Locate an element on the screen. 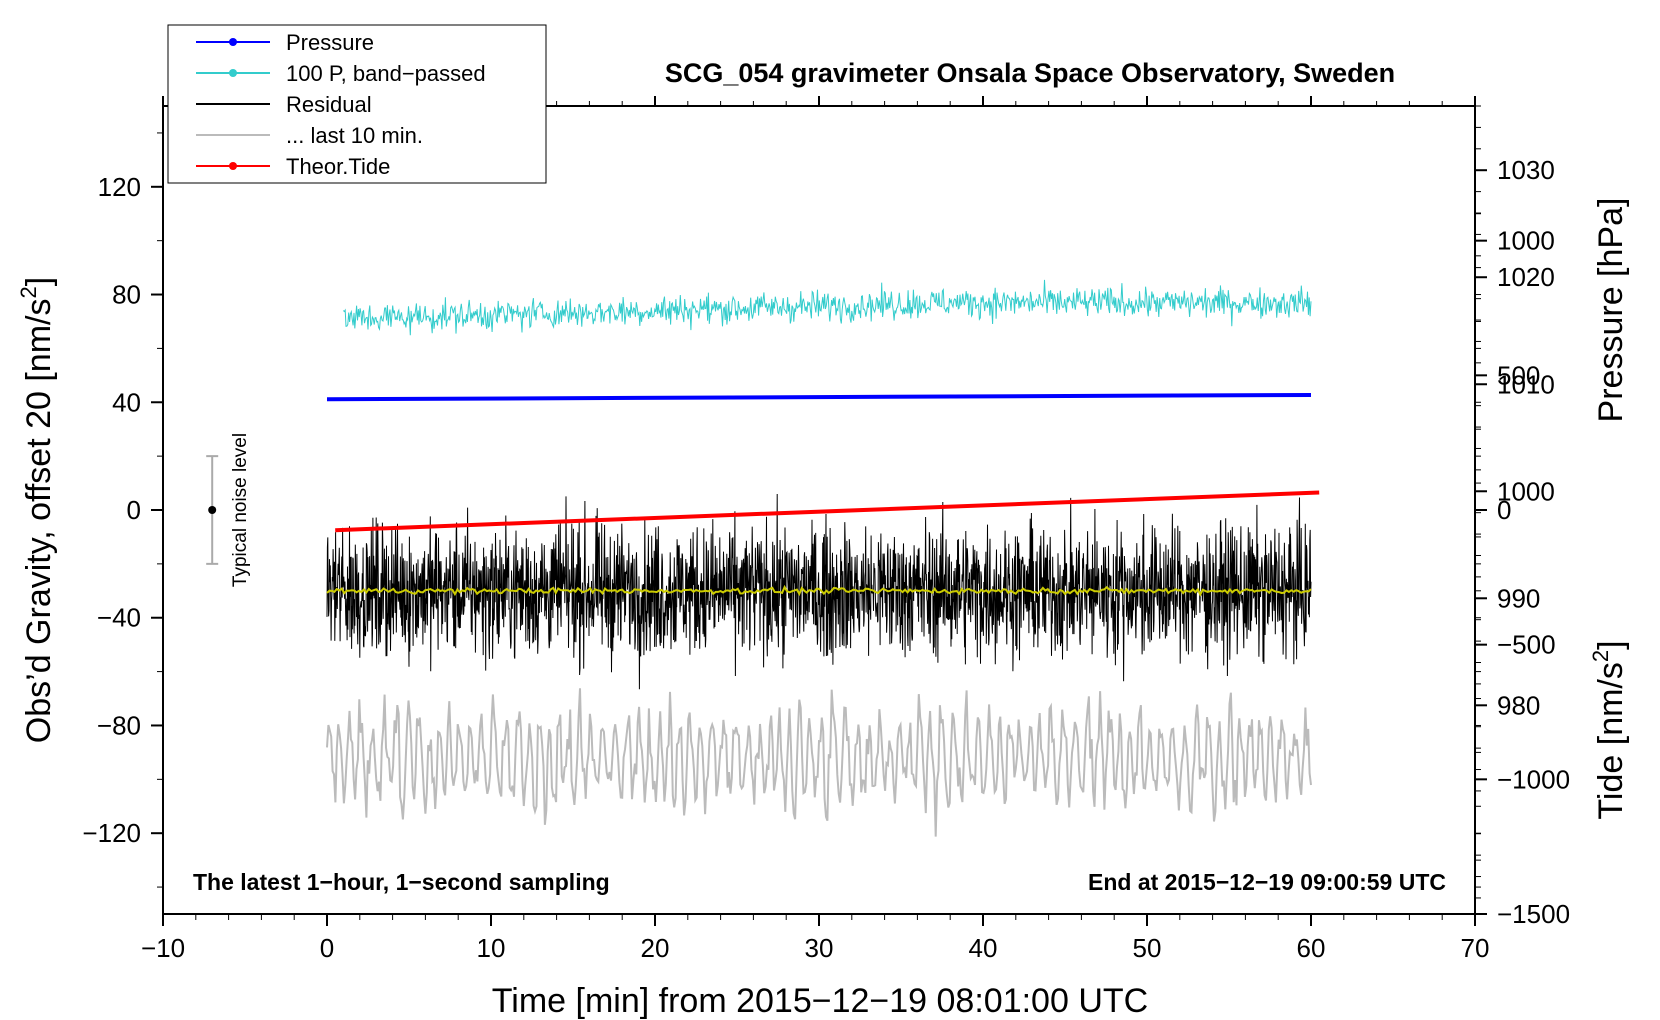 This screenshot has width=1660, height=1020. series-pressure-bandpassed is located at coordinates (827, 307).